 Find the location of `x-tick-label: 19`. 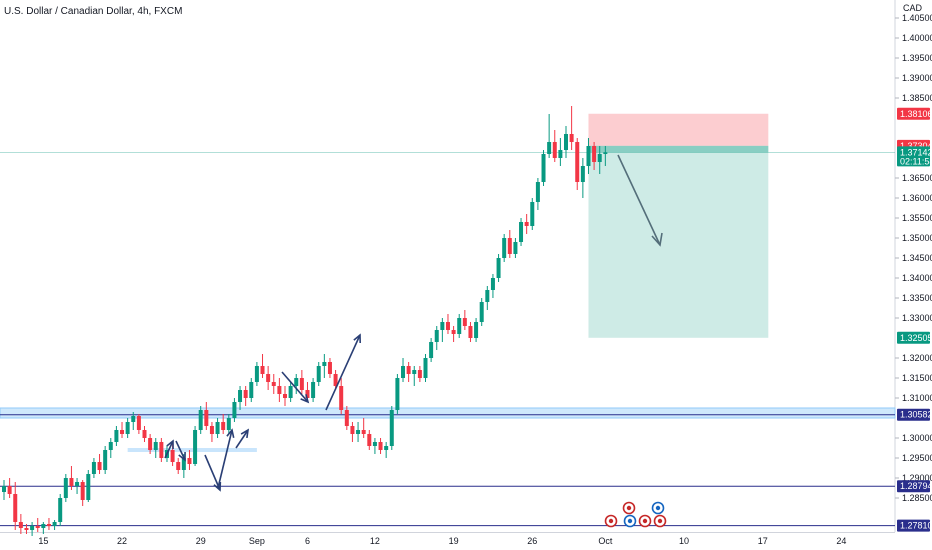

x-tick-label: 19 is located at coordinates (454, 541).